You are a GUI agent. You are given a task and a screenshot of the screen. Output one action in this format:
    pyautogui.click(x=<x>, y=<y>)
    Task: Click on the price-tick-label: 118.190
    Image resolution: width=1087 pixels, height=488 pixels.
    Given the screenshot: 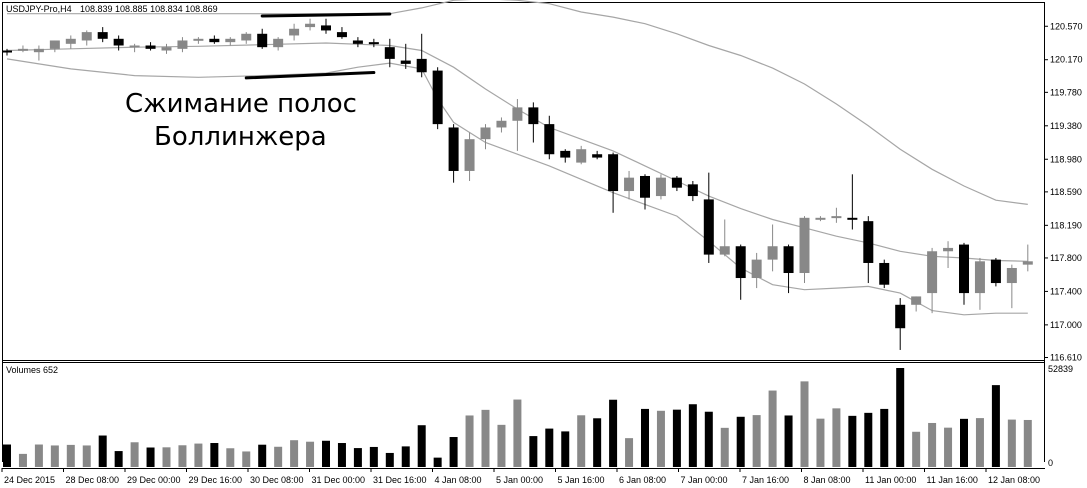 What is the action you would take?
    pyautogui.click(x=1066, y=225)
    